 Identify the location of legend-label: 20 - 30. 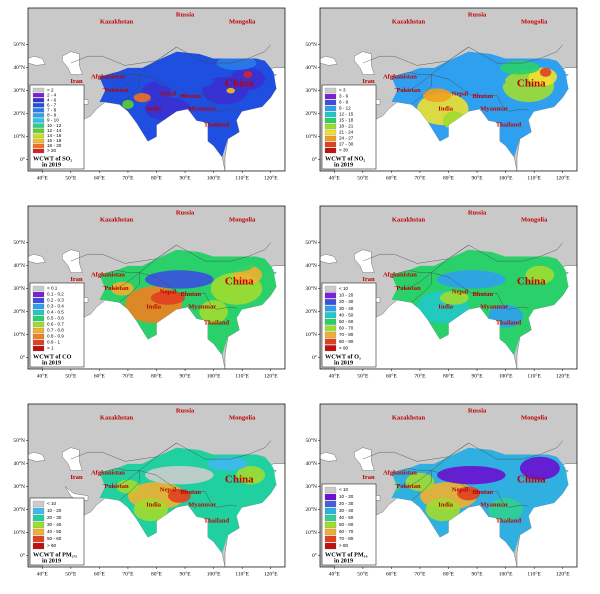
(54, 517).